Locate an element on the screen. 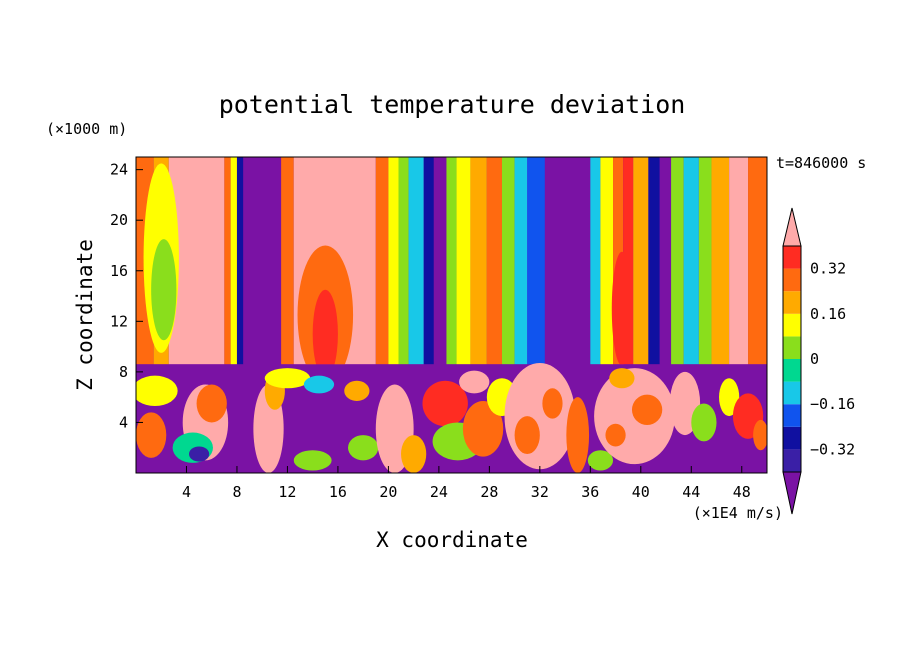 The width and height of the screenshot is (904, 654). colorbar-frame is located at coordinates (792, 359).